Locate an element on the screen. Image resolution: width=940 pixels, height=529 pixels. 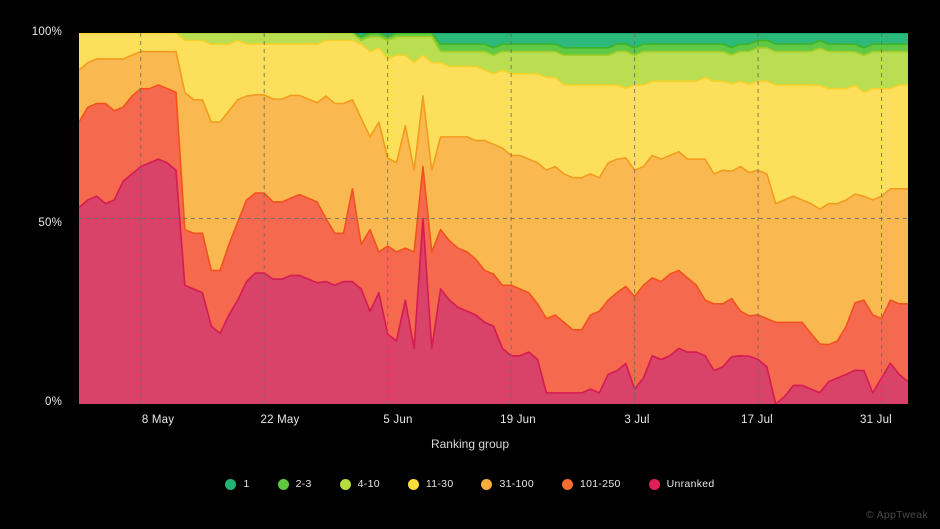
legend-item-1: 1 is located at coordinates (237, 484).